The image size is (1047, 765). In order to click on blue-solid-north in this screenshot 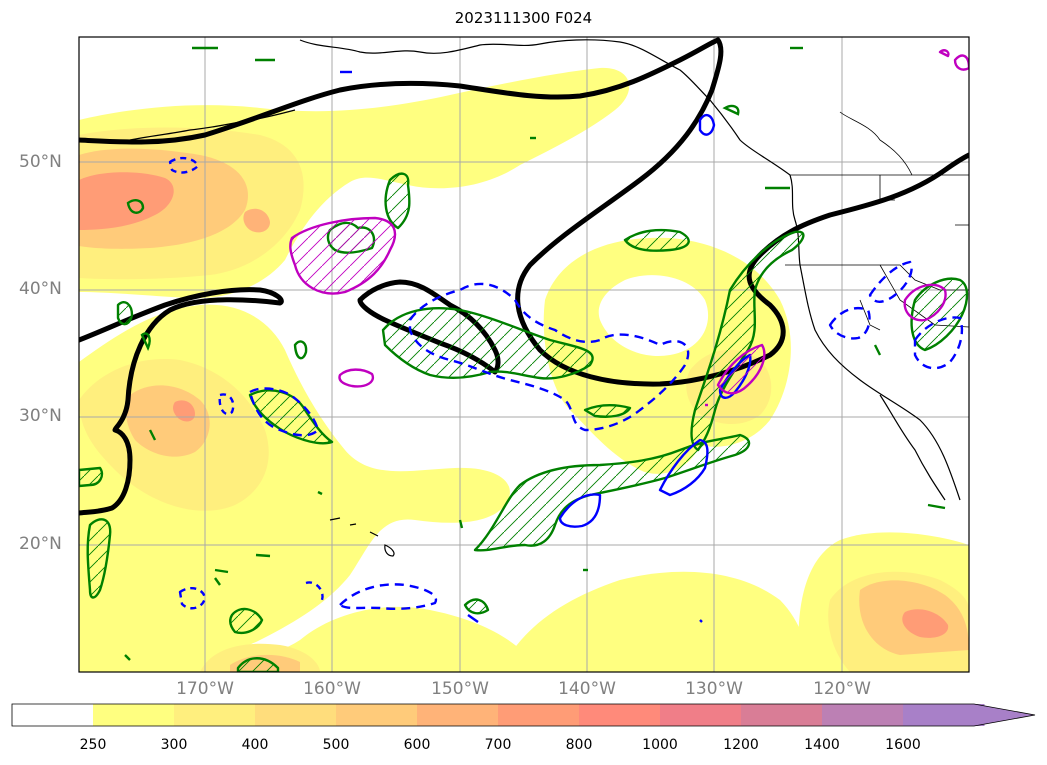, I will do `click(707, 124)`.